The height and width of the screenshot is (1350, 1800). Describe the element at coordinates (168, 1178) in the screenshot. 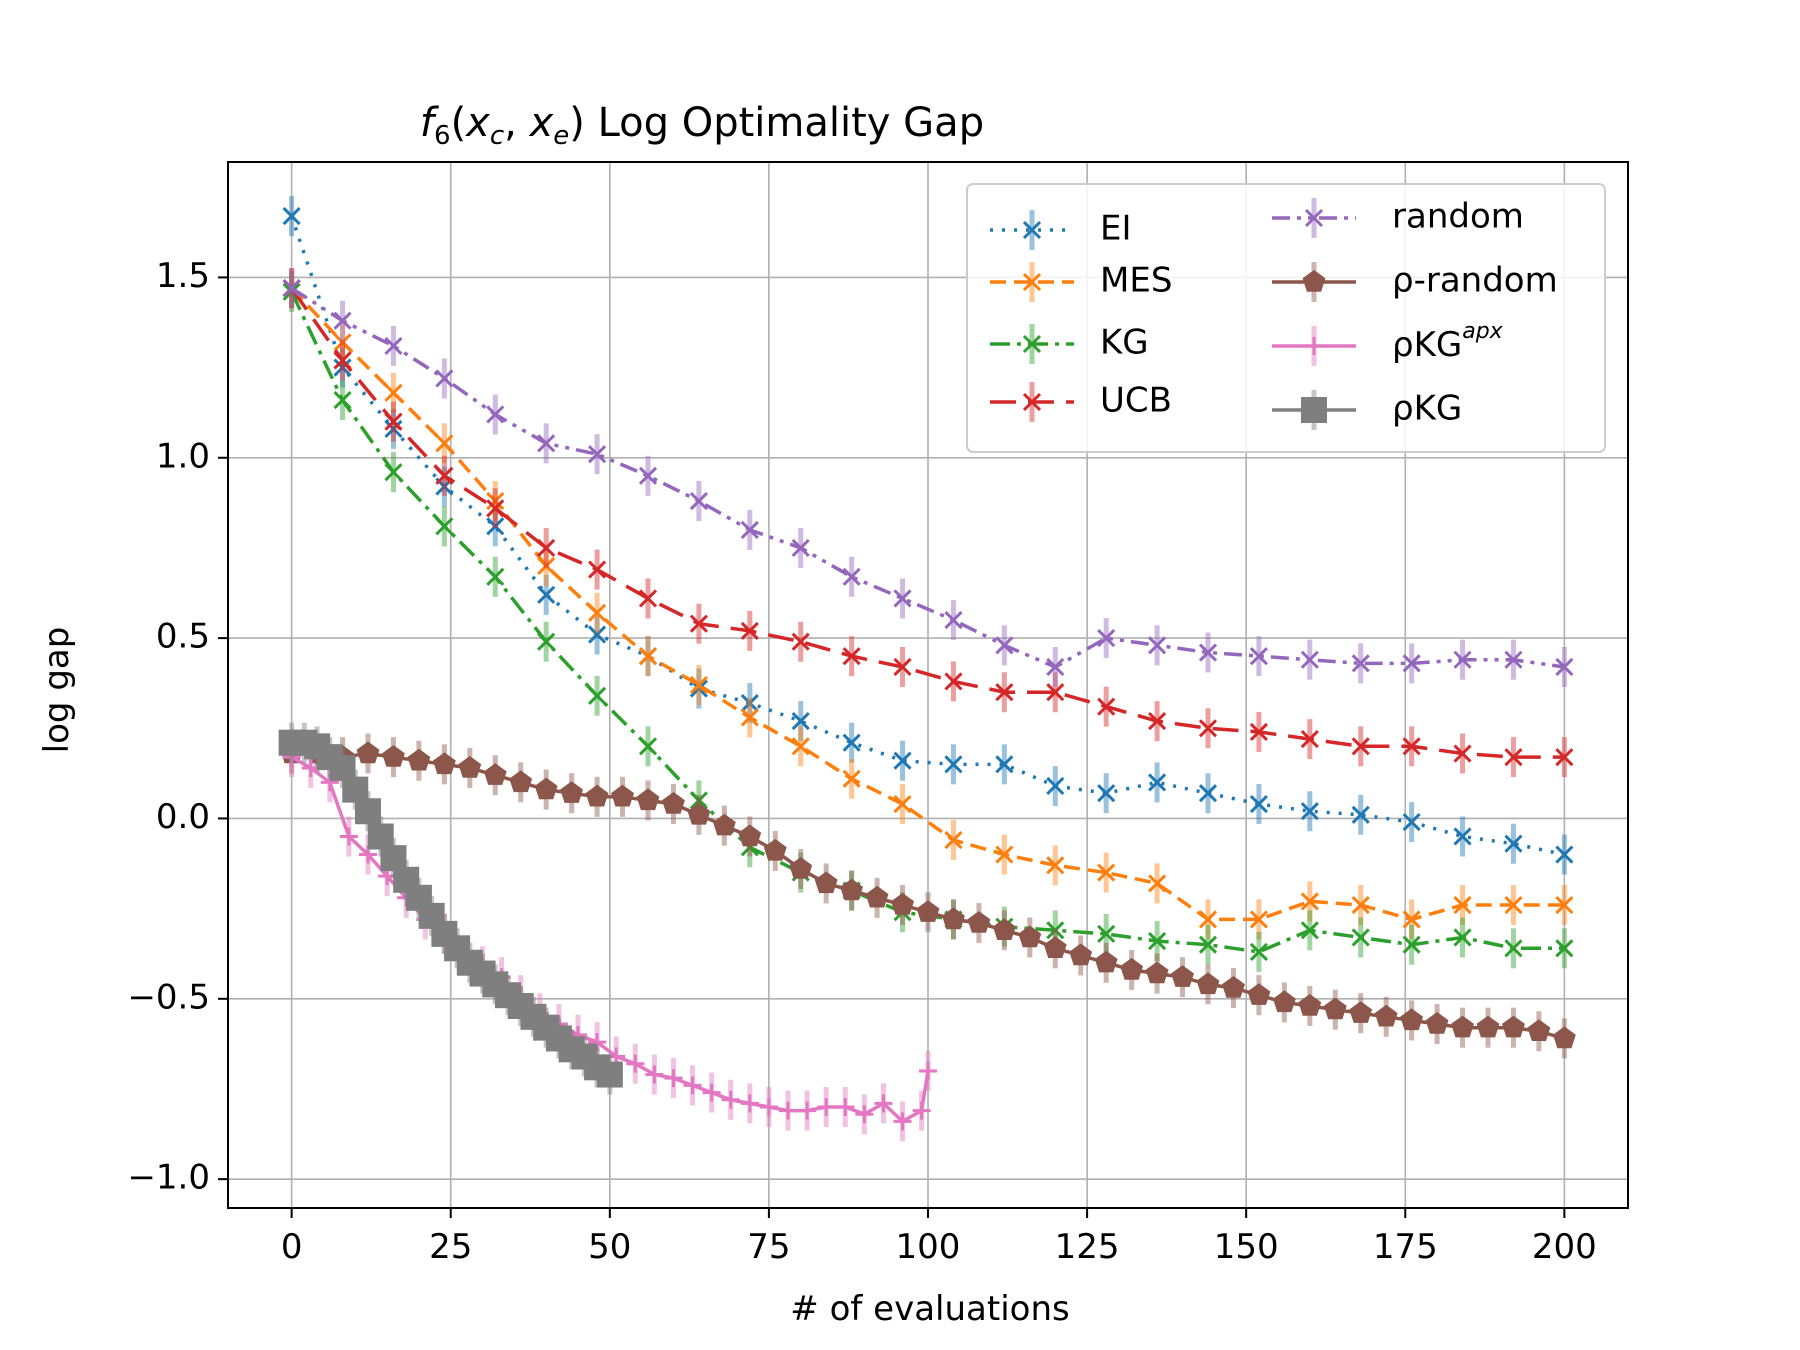

I see `y-tick-label: −1.0` at that location.